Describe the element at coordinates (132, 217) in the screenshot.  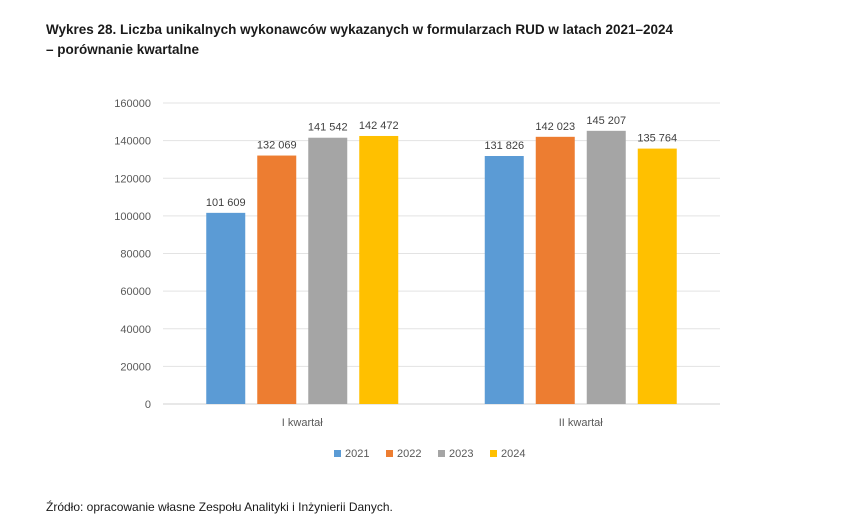
I see `y-tick-label: 100000` at that location.